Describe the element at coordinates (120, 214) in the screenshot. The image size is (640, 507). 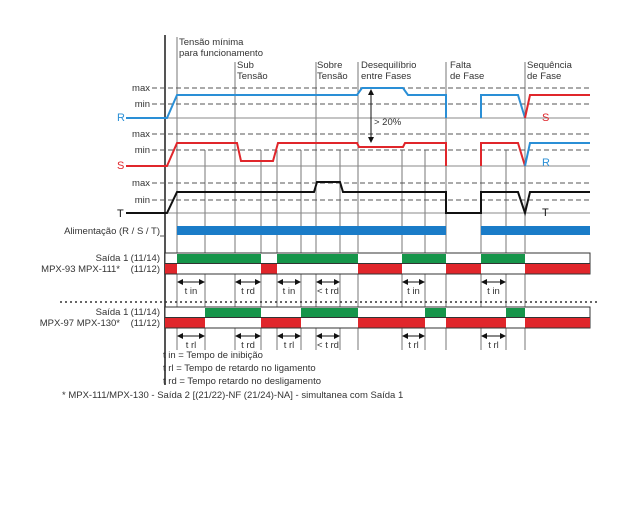
I see `phase-label-t: T` at that location.